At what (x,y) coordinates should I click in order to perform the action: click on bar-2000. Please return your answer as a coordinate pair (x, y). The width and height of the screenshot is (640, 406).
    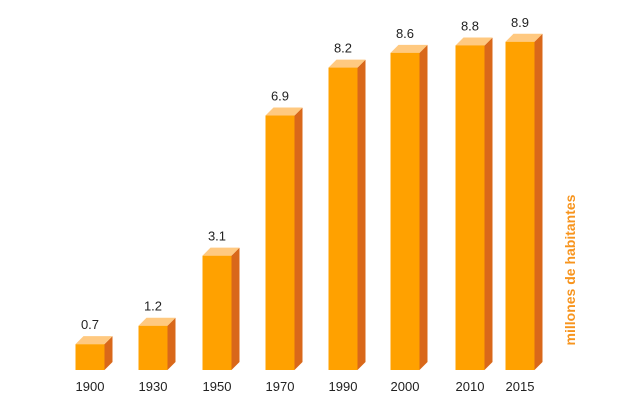
    Looking at the image, I should click on (409, 207).